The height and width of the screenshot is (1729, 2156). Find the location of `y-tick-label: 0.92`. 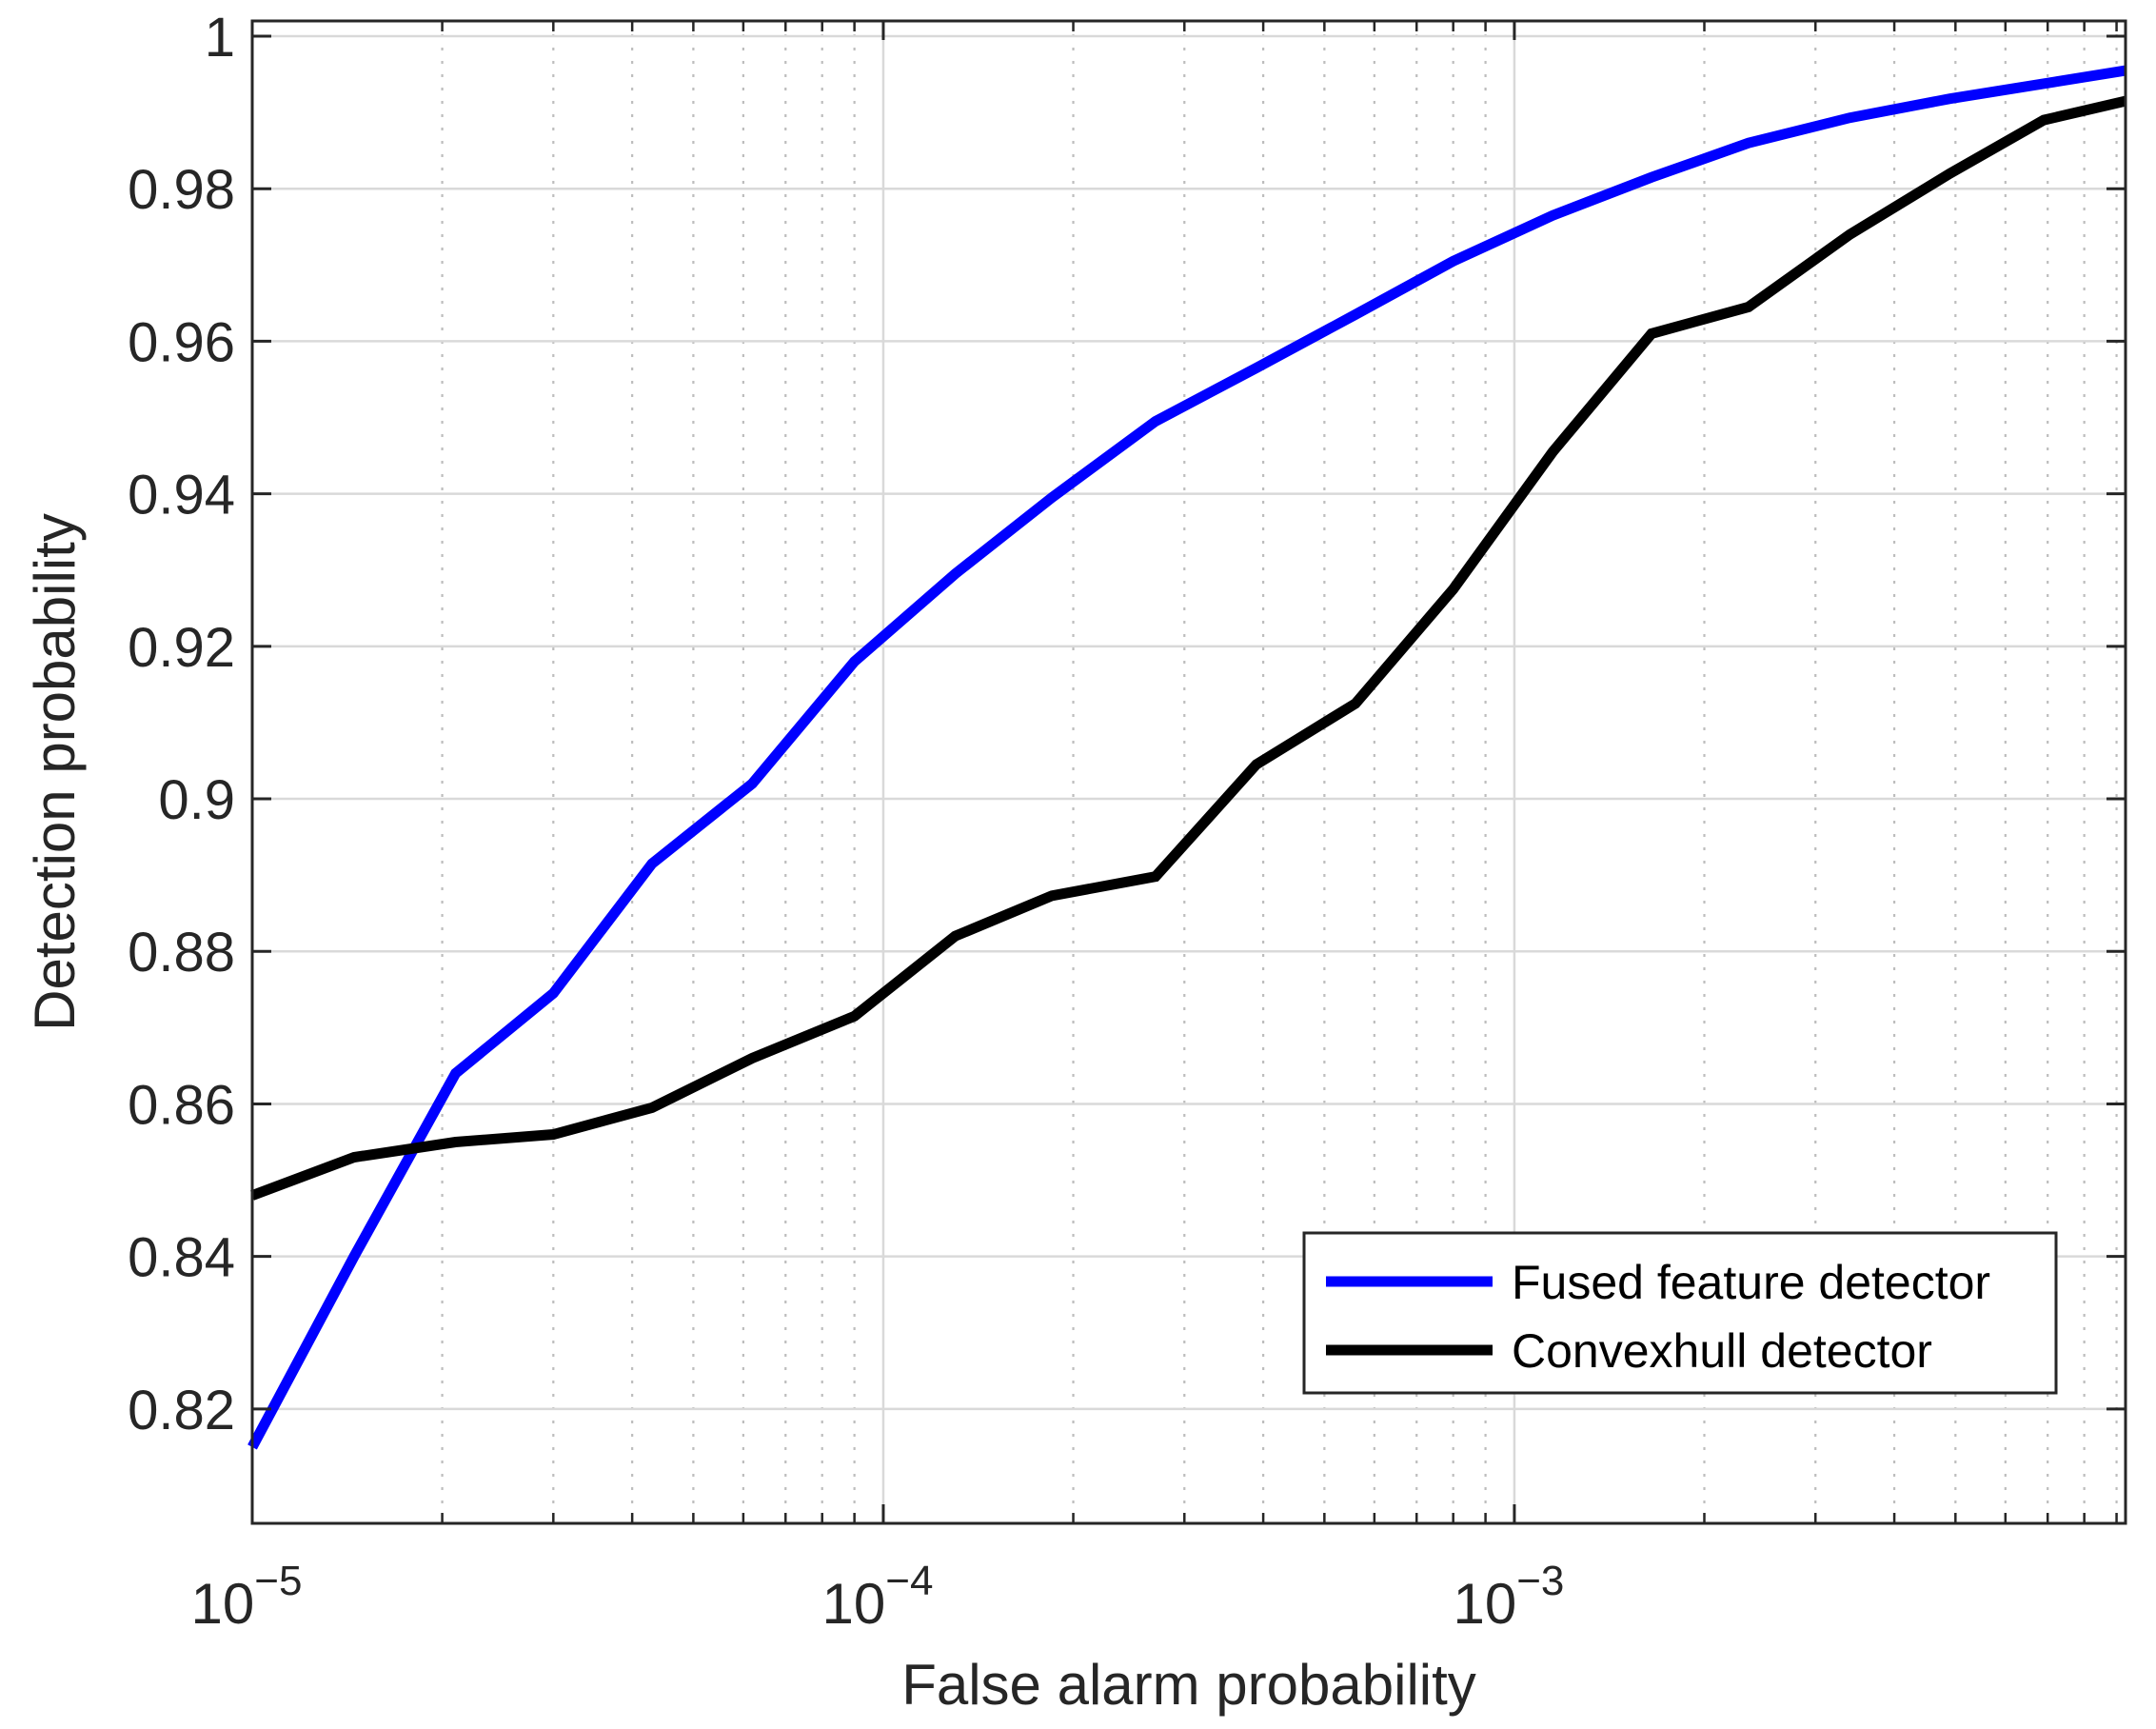

y-tick-label: 0.92 is located at coordinates (181, 648).